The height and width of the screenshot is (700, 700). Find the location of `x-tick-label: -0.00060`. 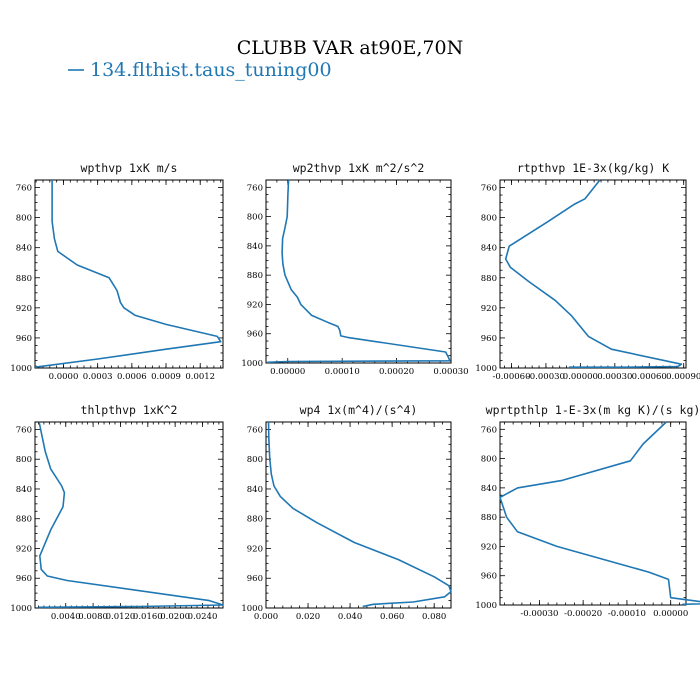

x-tick-label: -0.00060 is located at coordinates (511, 377).